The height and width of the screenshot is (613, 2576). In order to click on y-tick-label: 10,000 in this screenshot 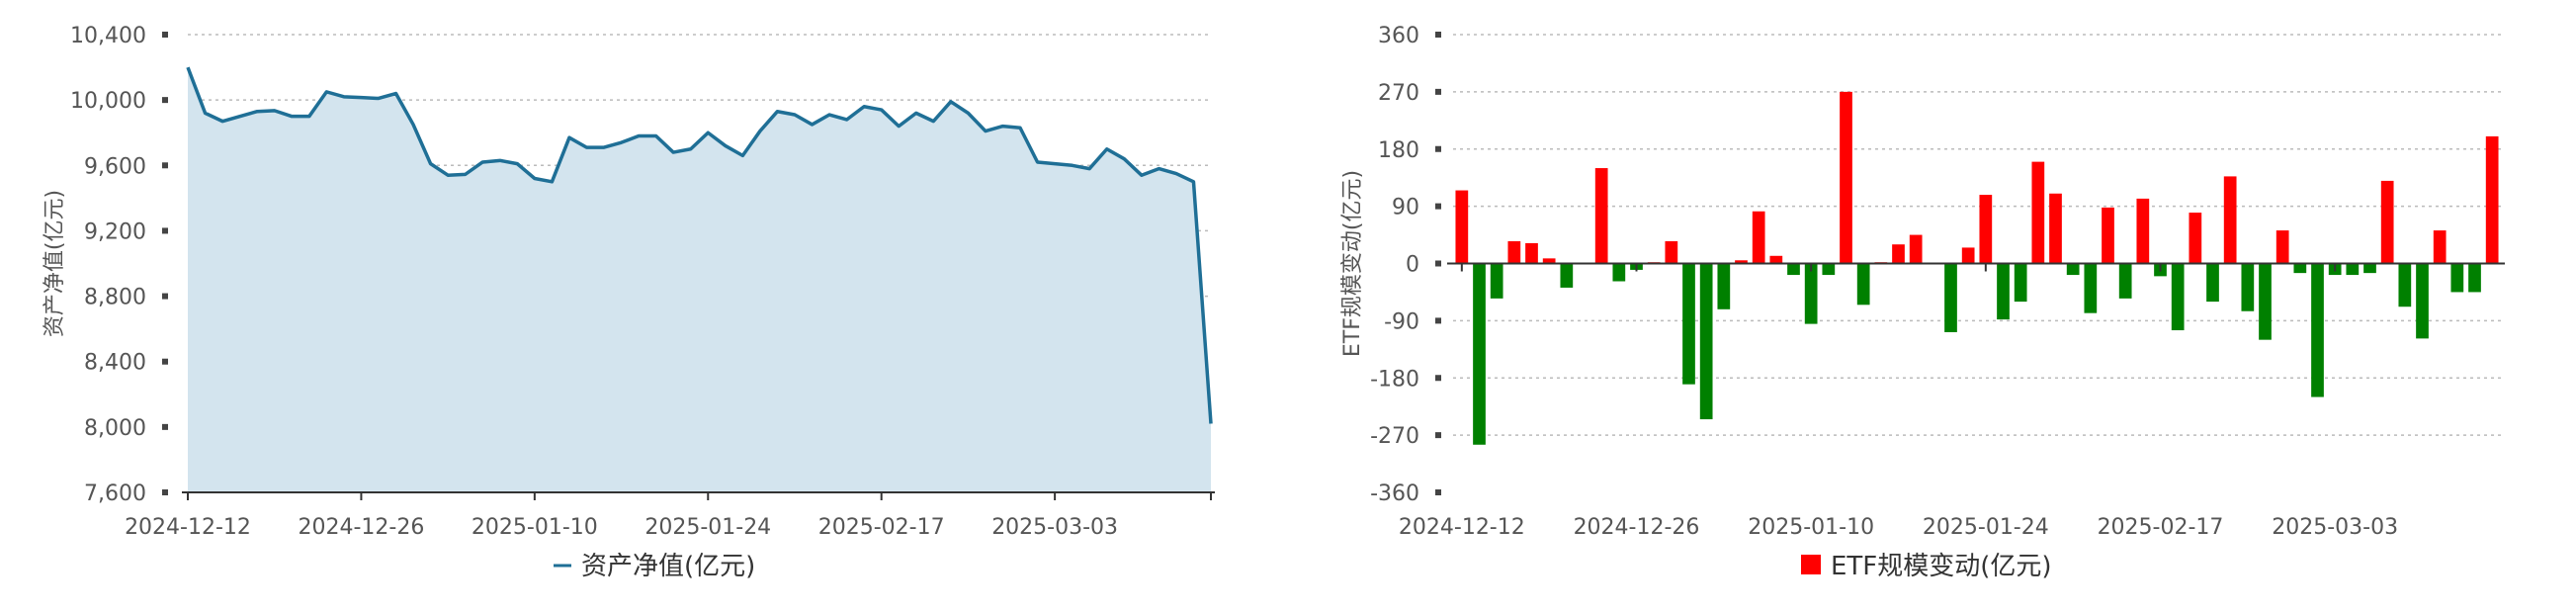, I will do `click(108, 102)`.